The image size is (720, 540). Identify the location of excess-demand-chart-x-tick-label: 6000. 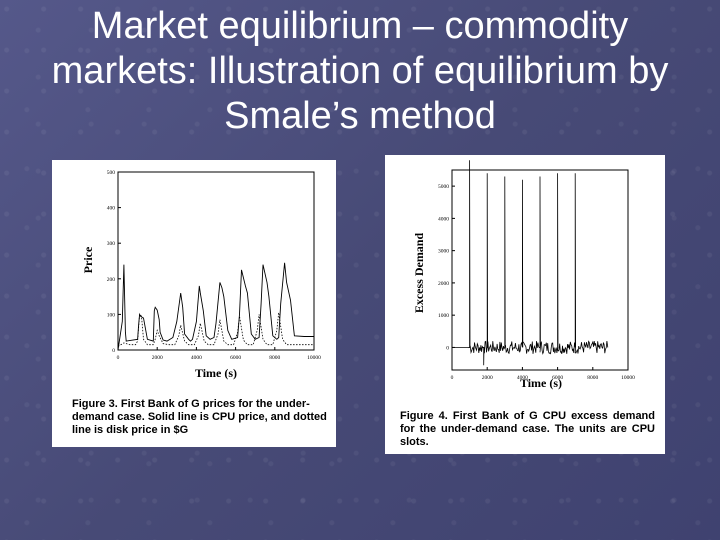
(557, 378).